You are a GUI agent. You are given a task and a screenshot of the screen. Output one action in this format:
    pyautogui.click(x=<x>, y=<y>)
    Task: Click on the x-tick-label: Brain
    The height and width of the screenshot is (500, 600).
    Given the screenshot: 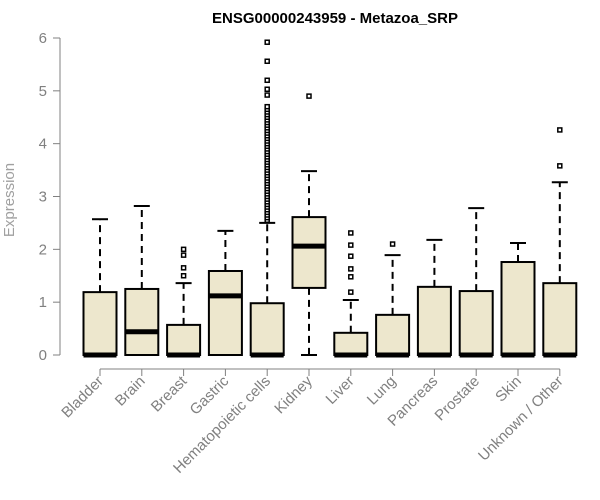 What is the action you would take?
    pyautogui.click(x=130, y=391)
    